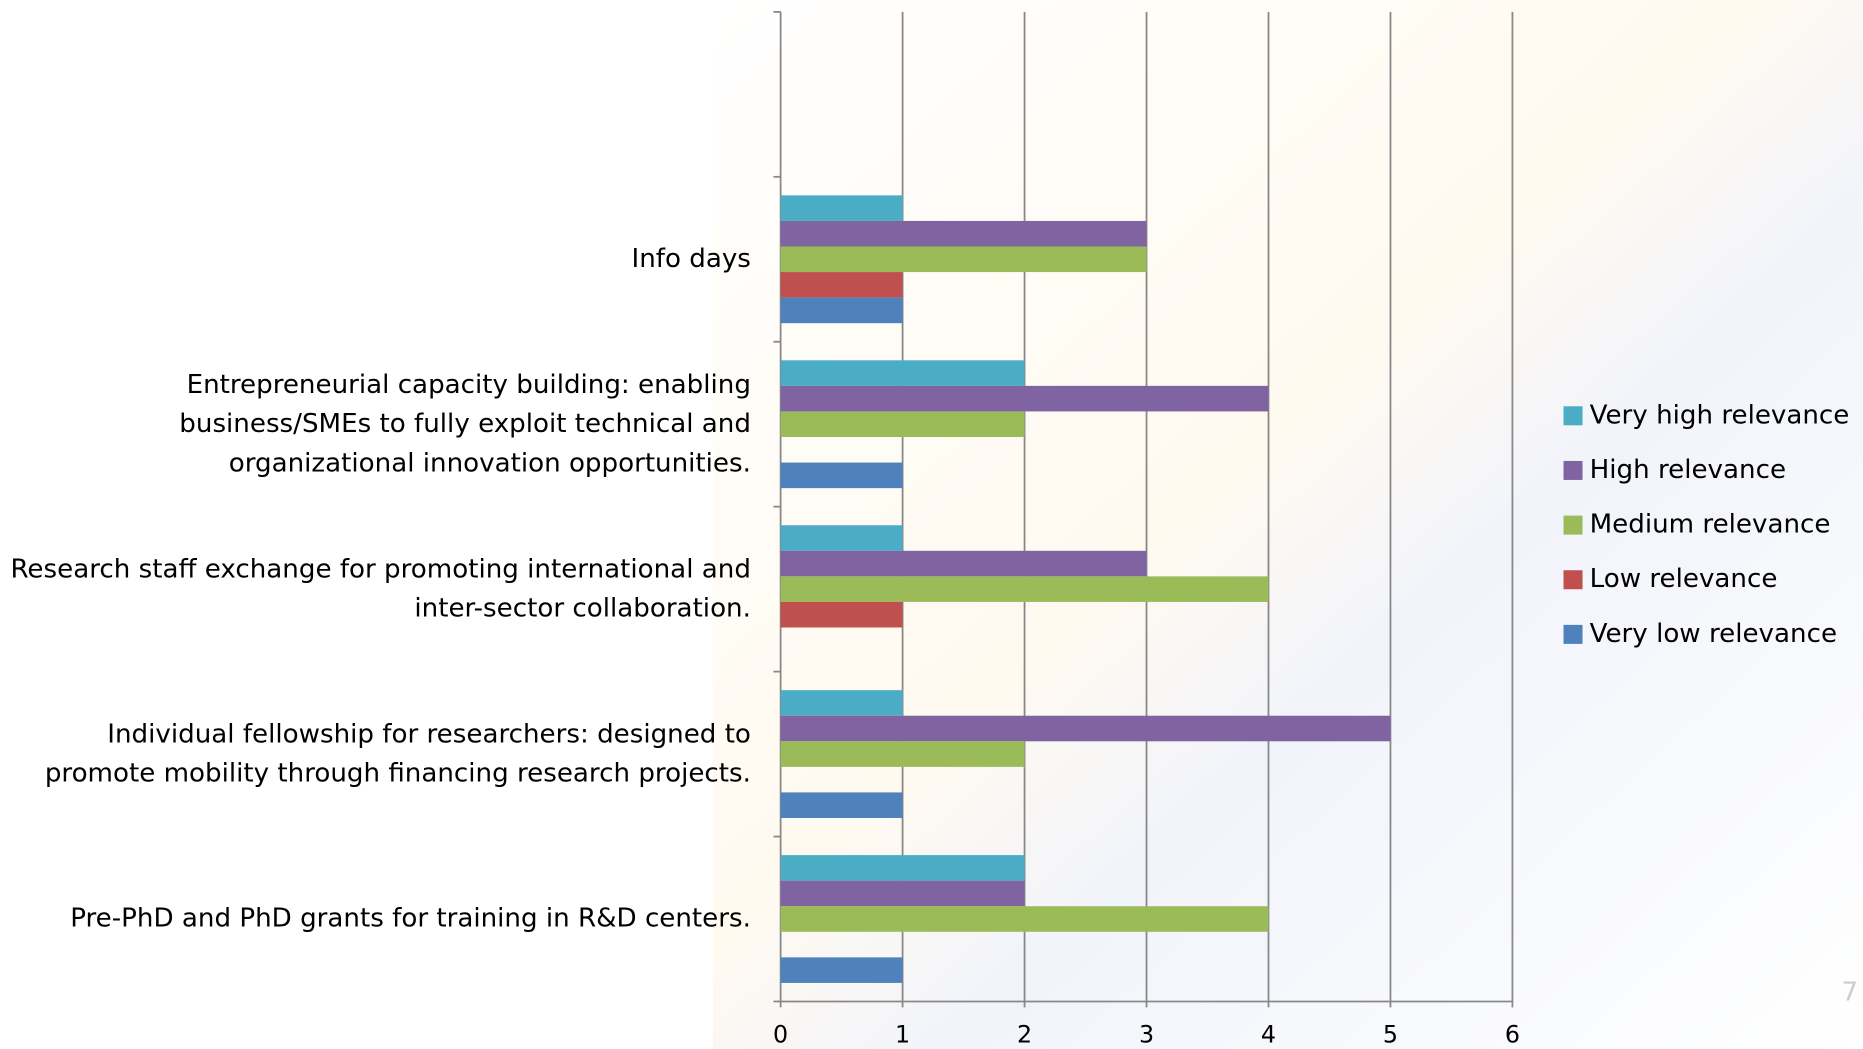 The image size is (1863, 1049). I want to click on x-tick-label: 3, so click(1146, 1034).